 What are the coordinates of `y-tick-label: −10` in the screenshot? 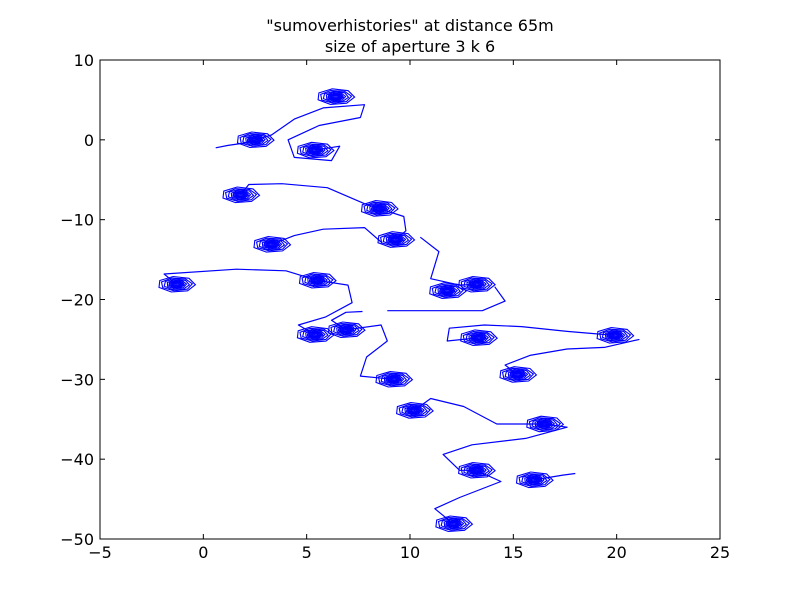 It's located at (77, 220).